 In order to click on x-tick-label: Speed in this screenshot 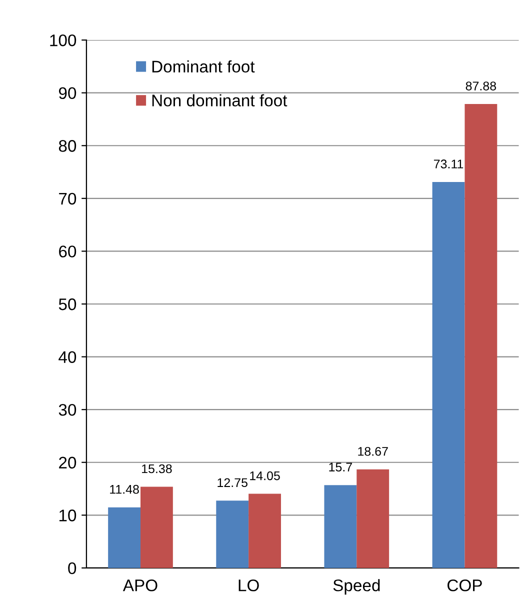, I will do `click(356, 587)`.